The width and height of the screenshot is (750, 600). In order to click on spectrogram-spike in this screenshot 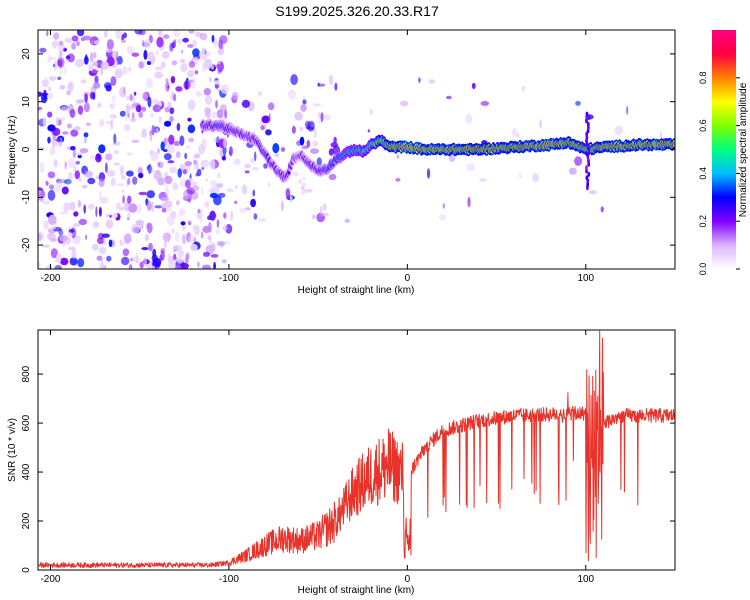, I will do `click(588, 124)`.